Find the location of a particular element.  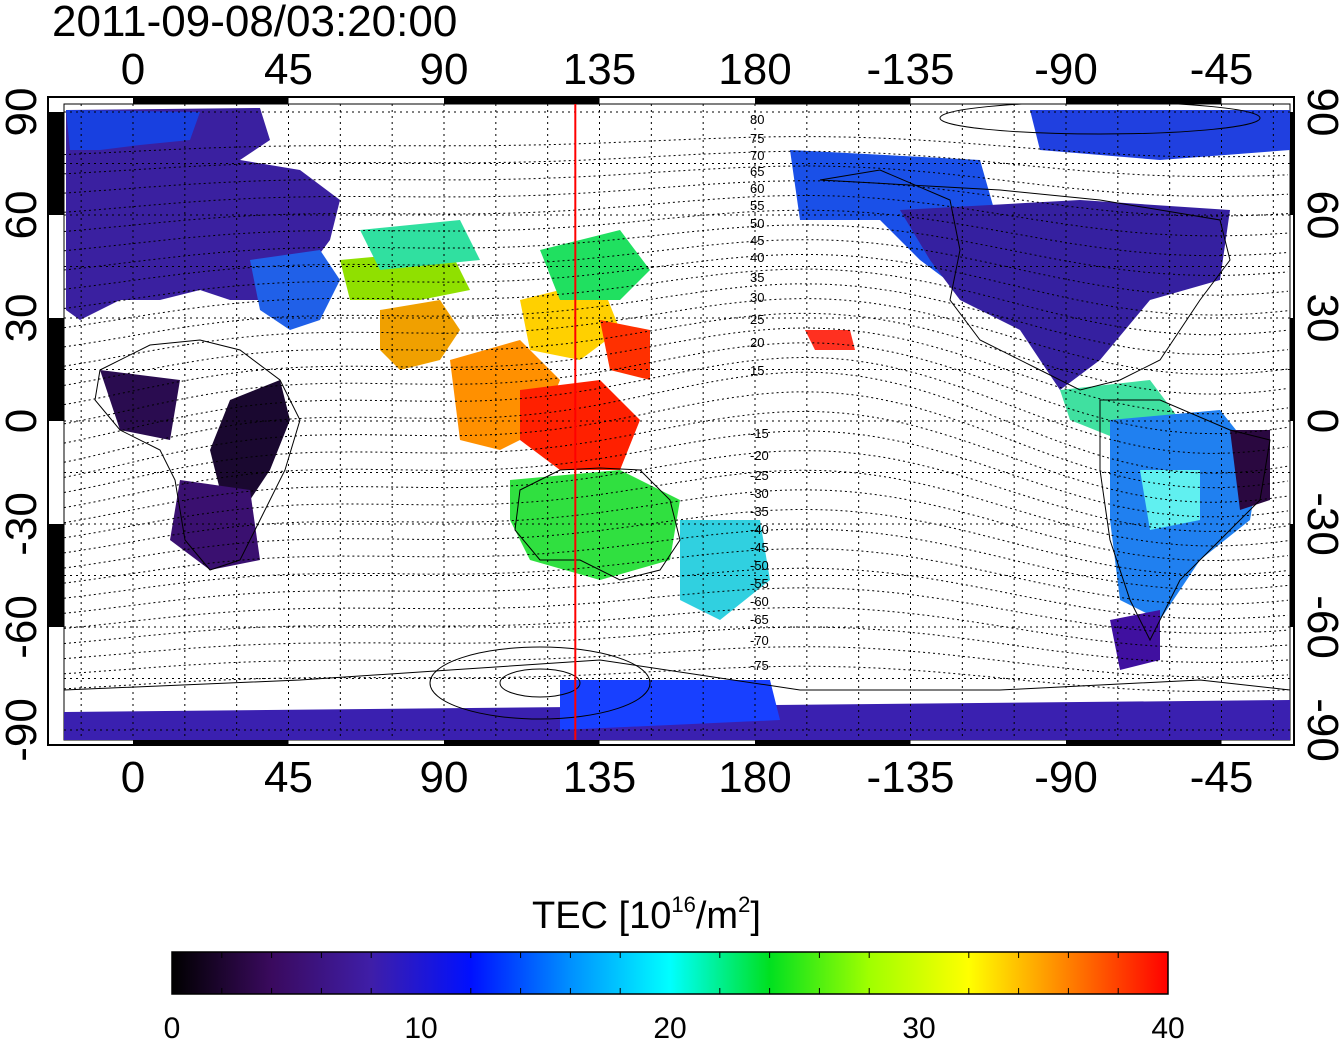

tec-patch-pacific-red is located at coordinates (625, 350).